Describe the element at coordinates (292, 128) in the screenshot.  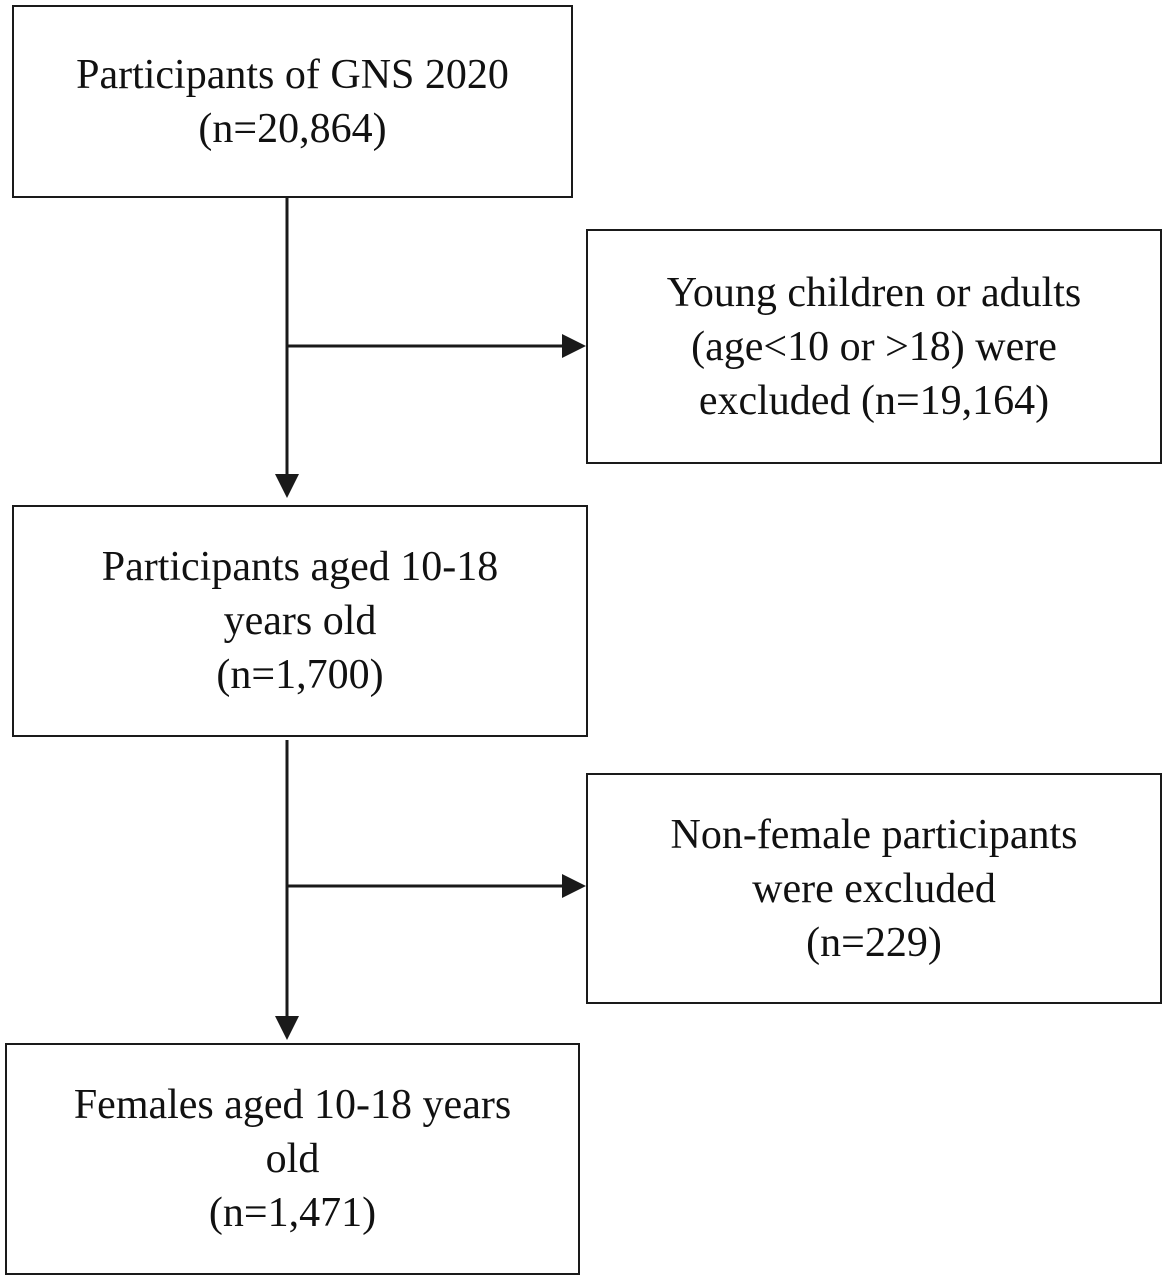
I see `box-start-line-2: (n=20,864)` at that location.